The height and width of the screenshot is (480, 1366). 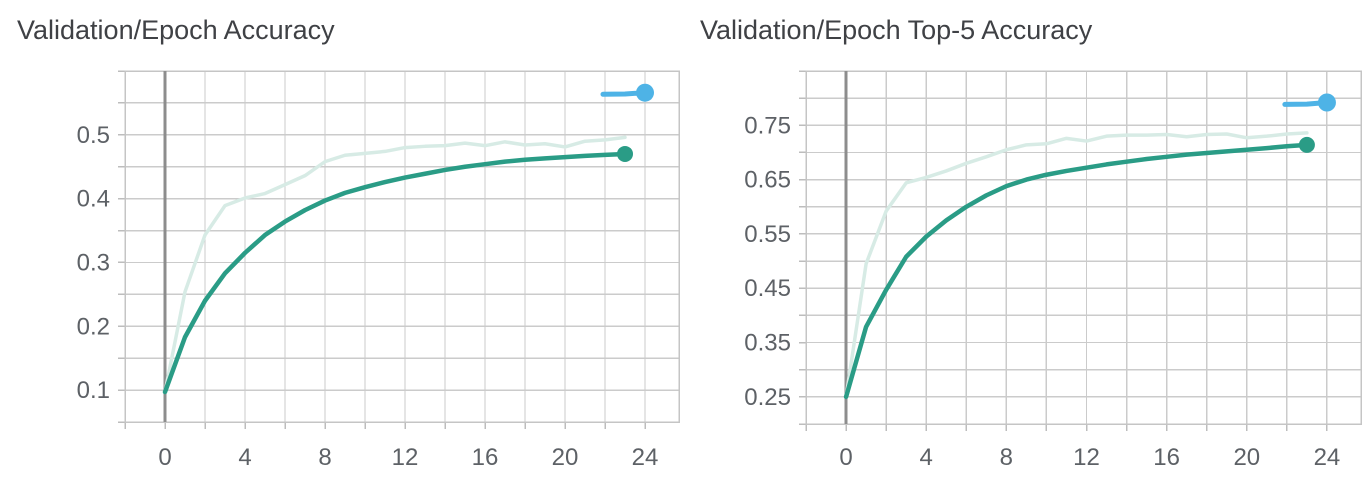 What do you see at coordinates (767, 180) in the screenshot?
I see `y-tick-label: 0.65` at bounding box center [767, 180].